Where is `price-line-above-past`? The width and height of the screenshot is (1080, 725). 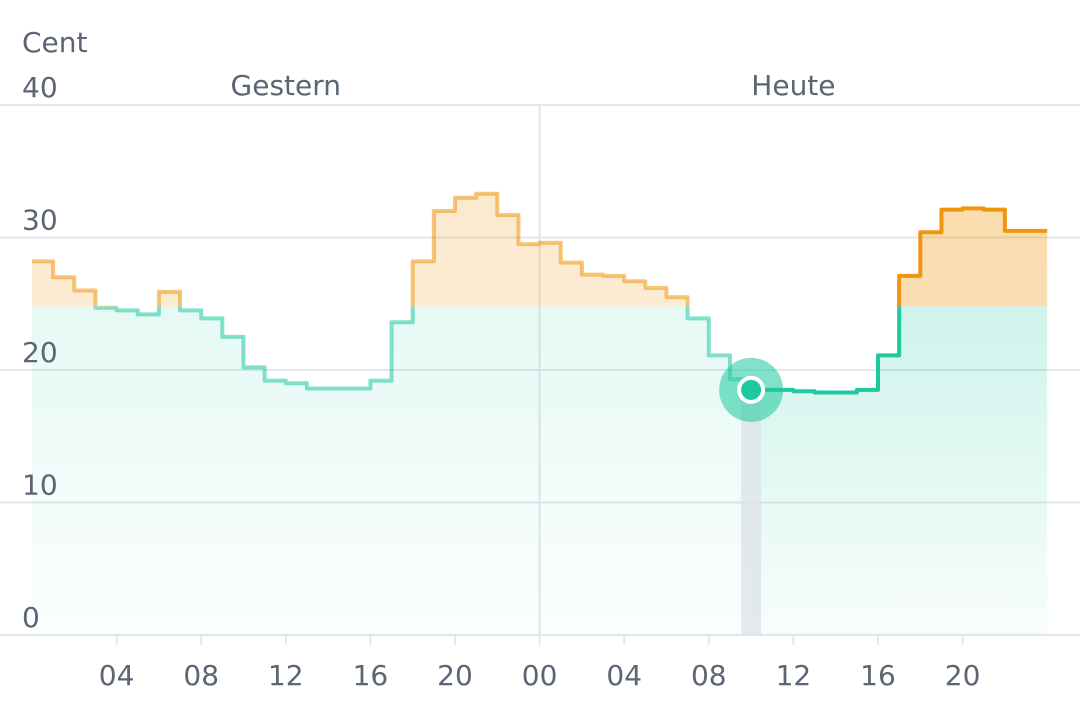 price-line-above-past is located at coordinates (361, 249).